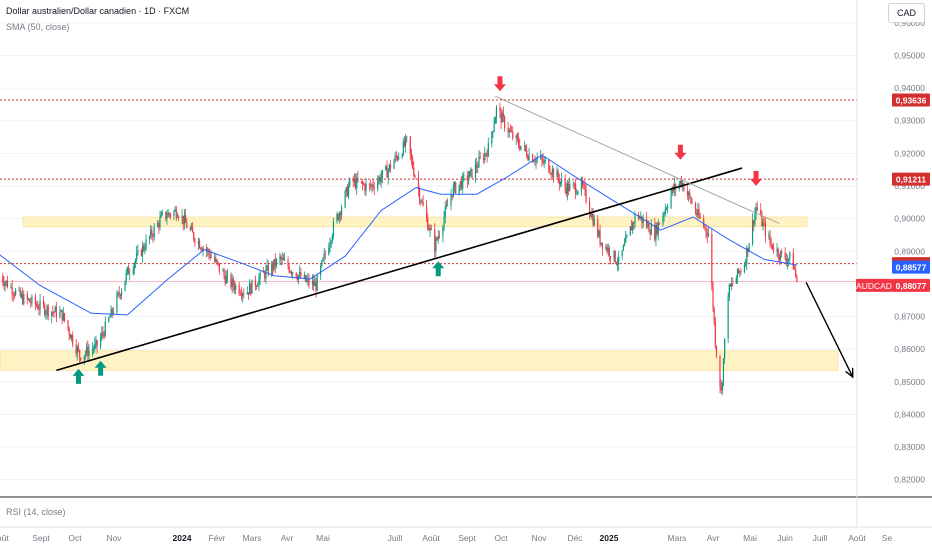 Image resolution: width=932 pixels, height=550 pixels. Describe the element at coordinates (909, 480) in the screenshot. I see `y-tick-label: 0,82000` at that location.